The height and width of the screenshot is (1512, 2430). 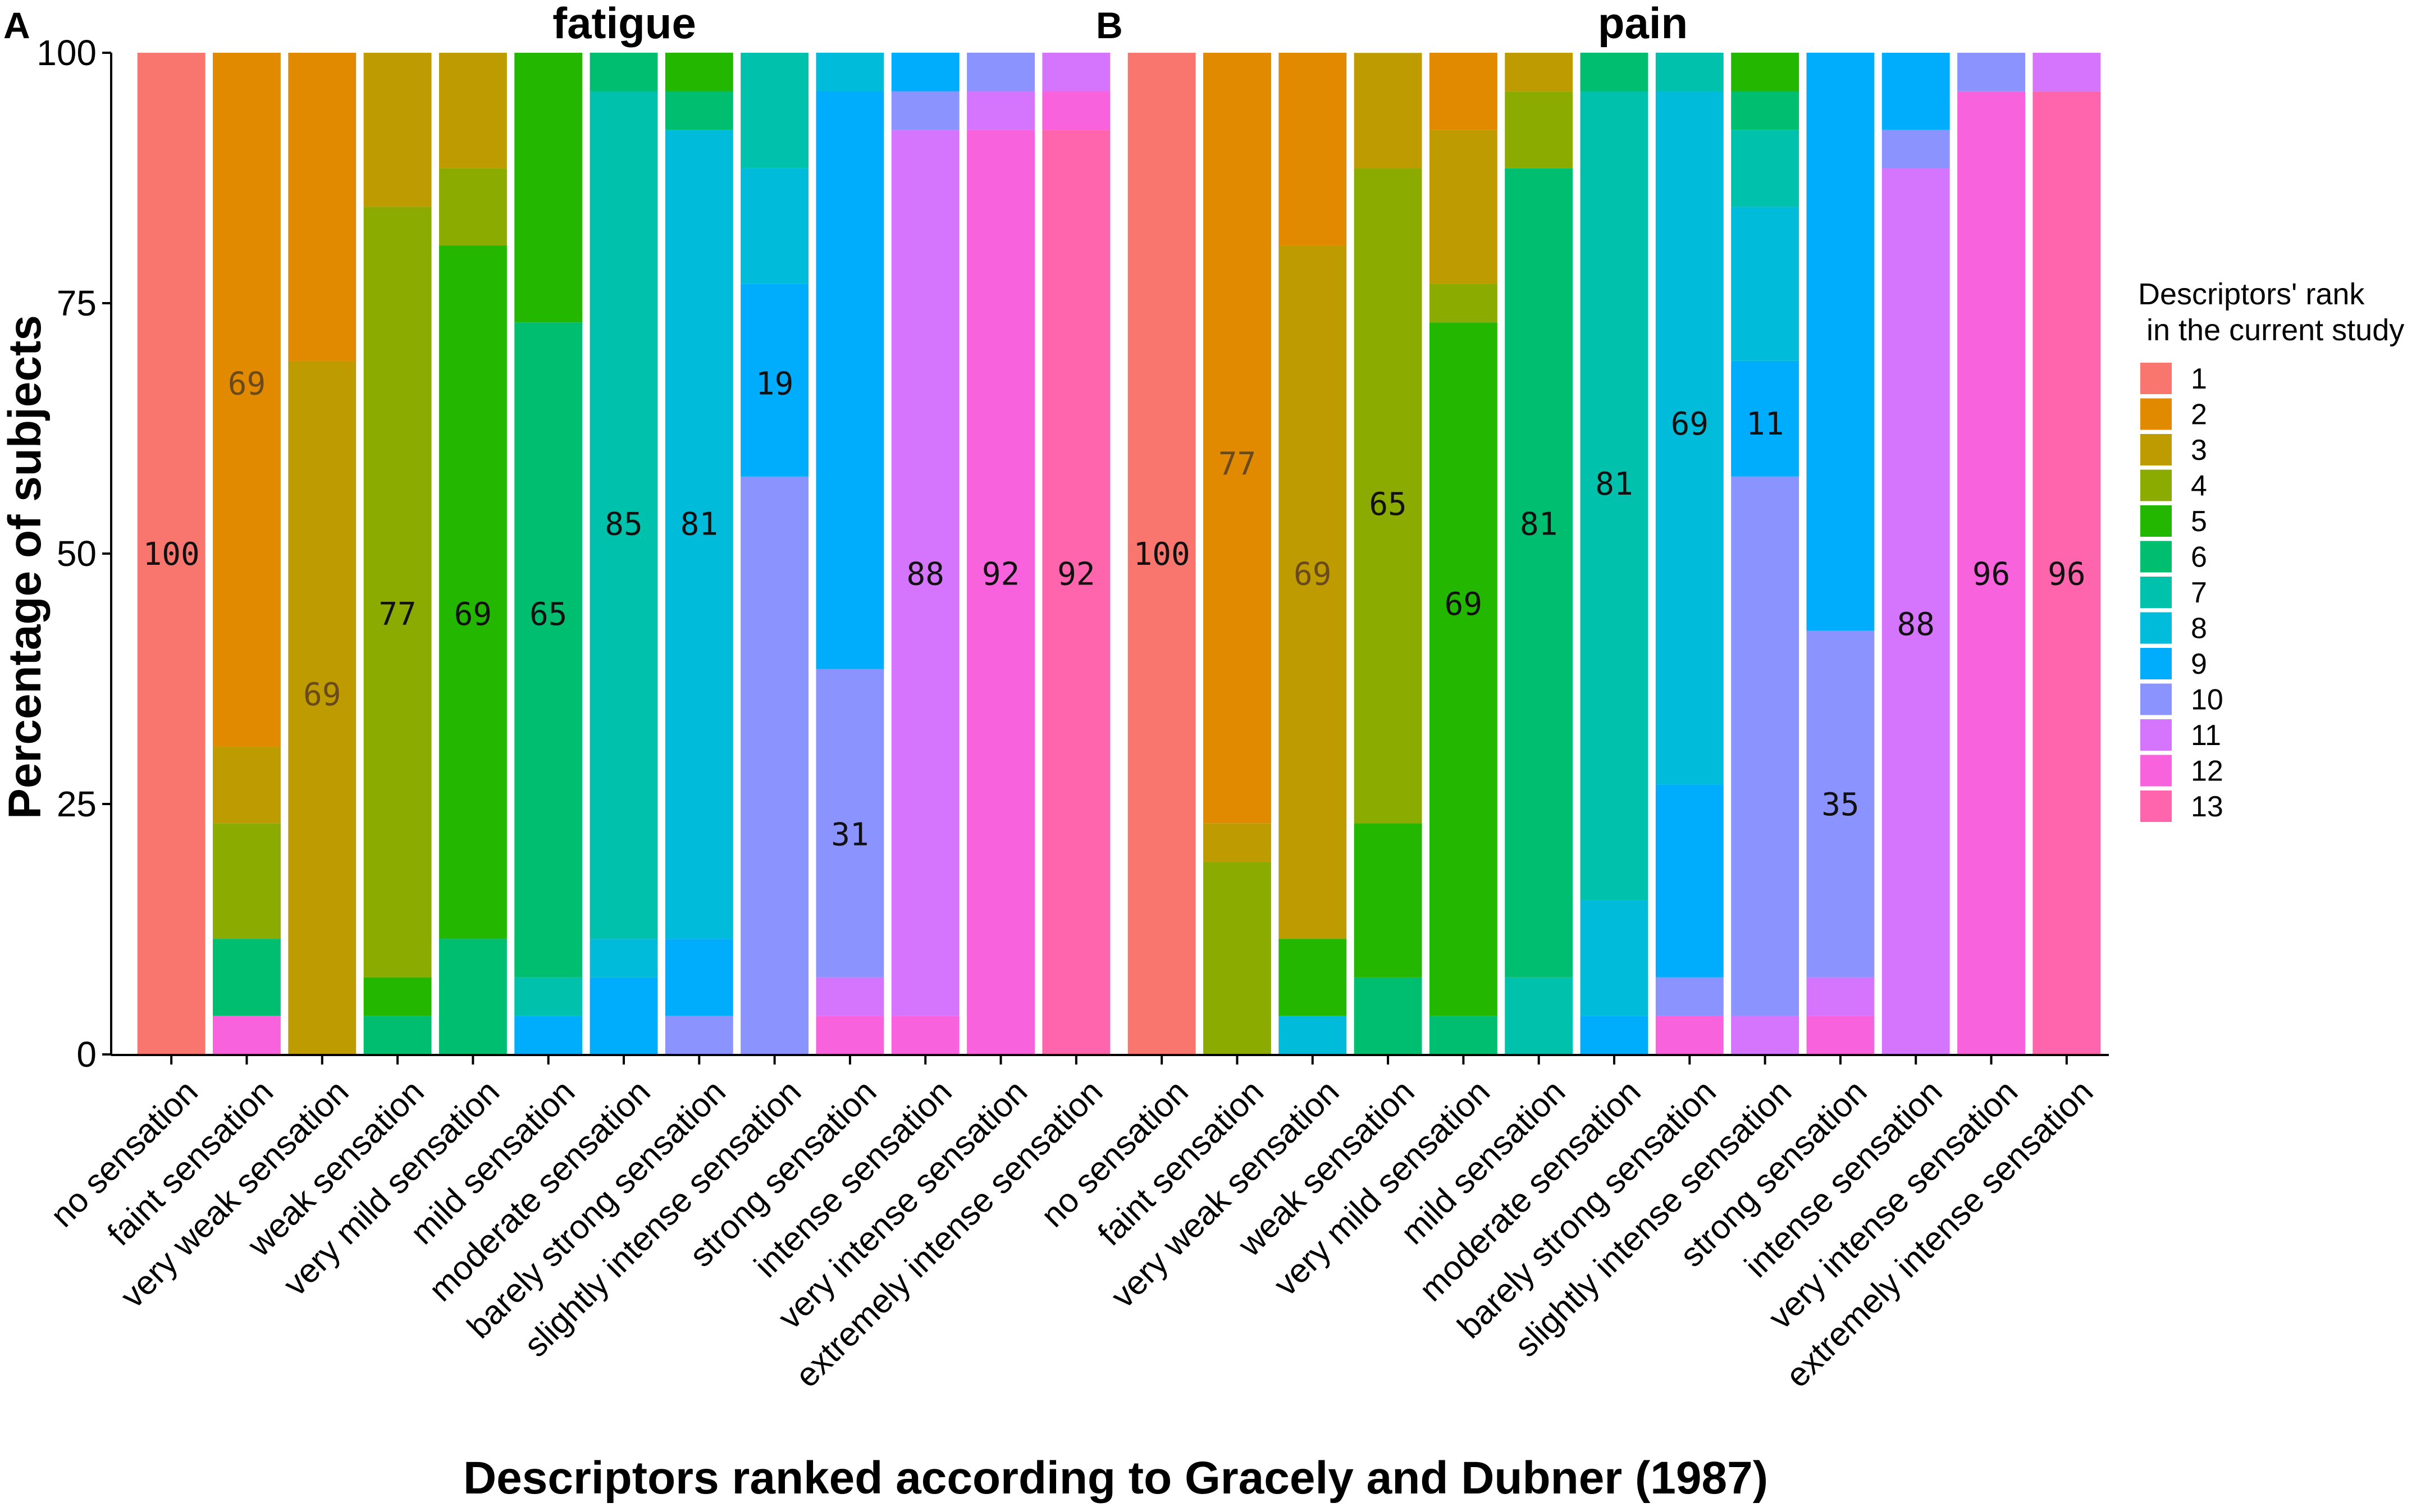 I want to click on bar-label-a-faint-sensation: 69, so click(x=247, y=384).